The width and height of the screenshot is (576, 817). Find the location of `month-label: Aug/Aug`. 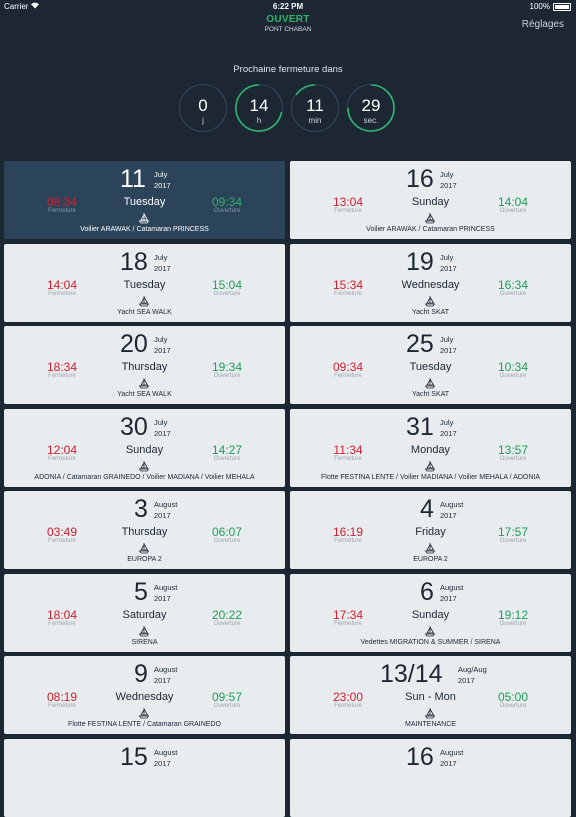

month-label: Aug/Aug is located at coordinates (472, 669).